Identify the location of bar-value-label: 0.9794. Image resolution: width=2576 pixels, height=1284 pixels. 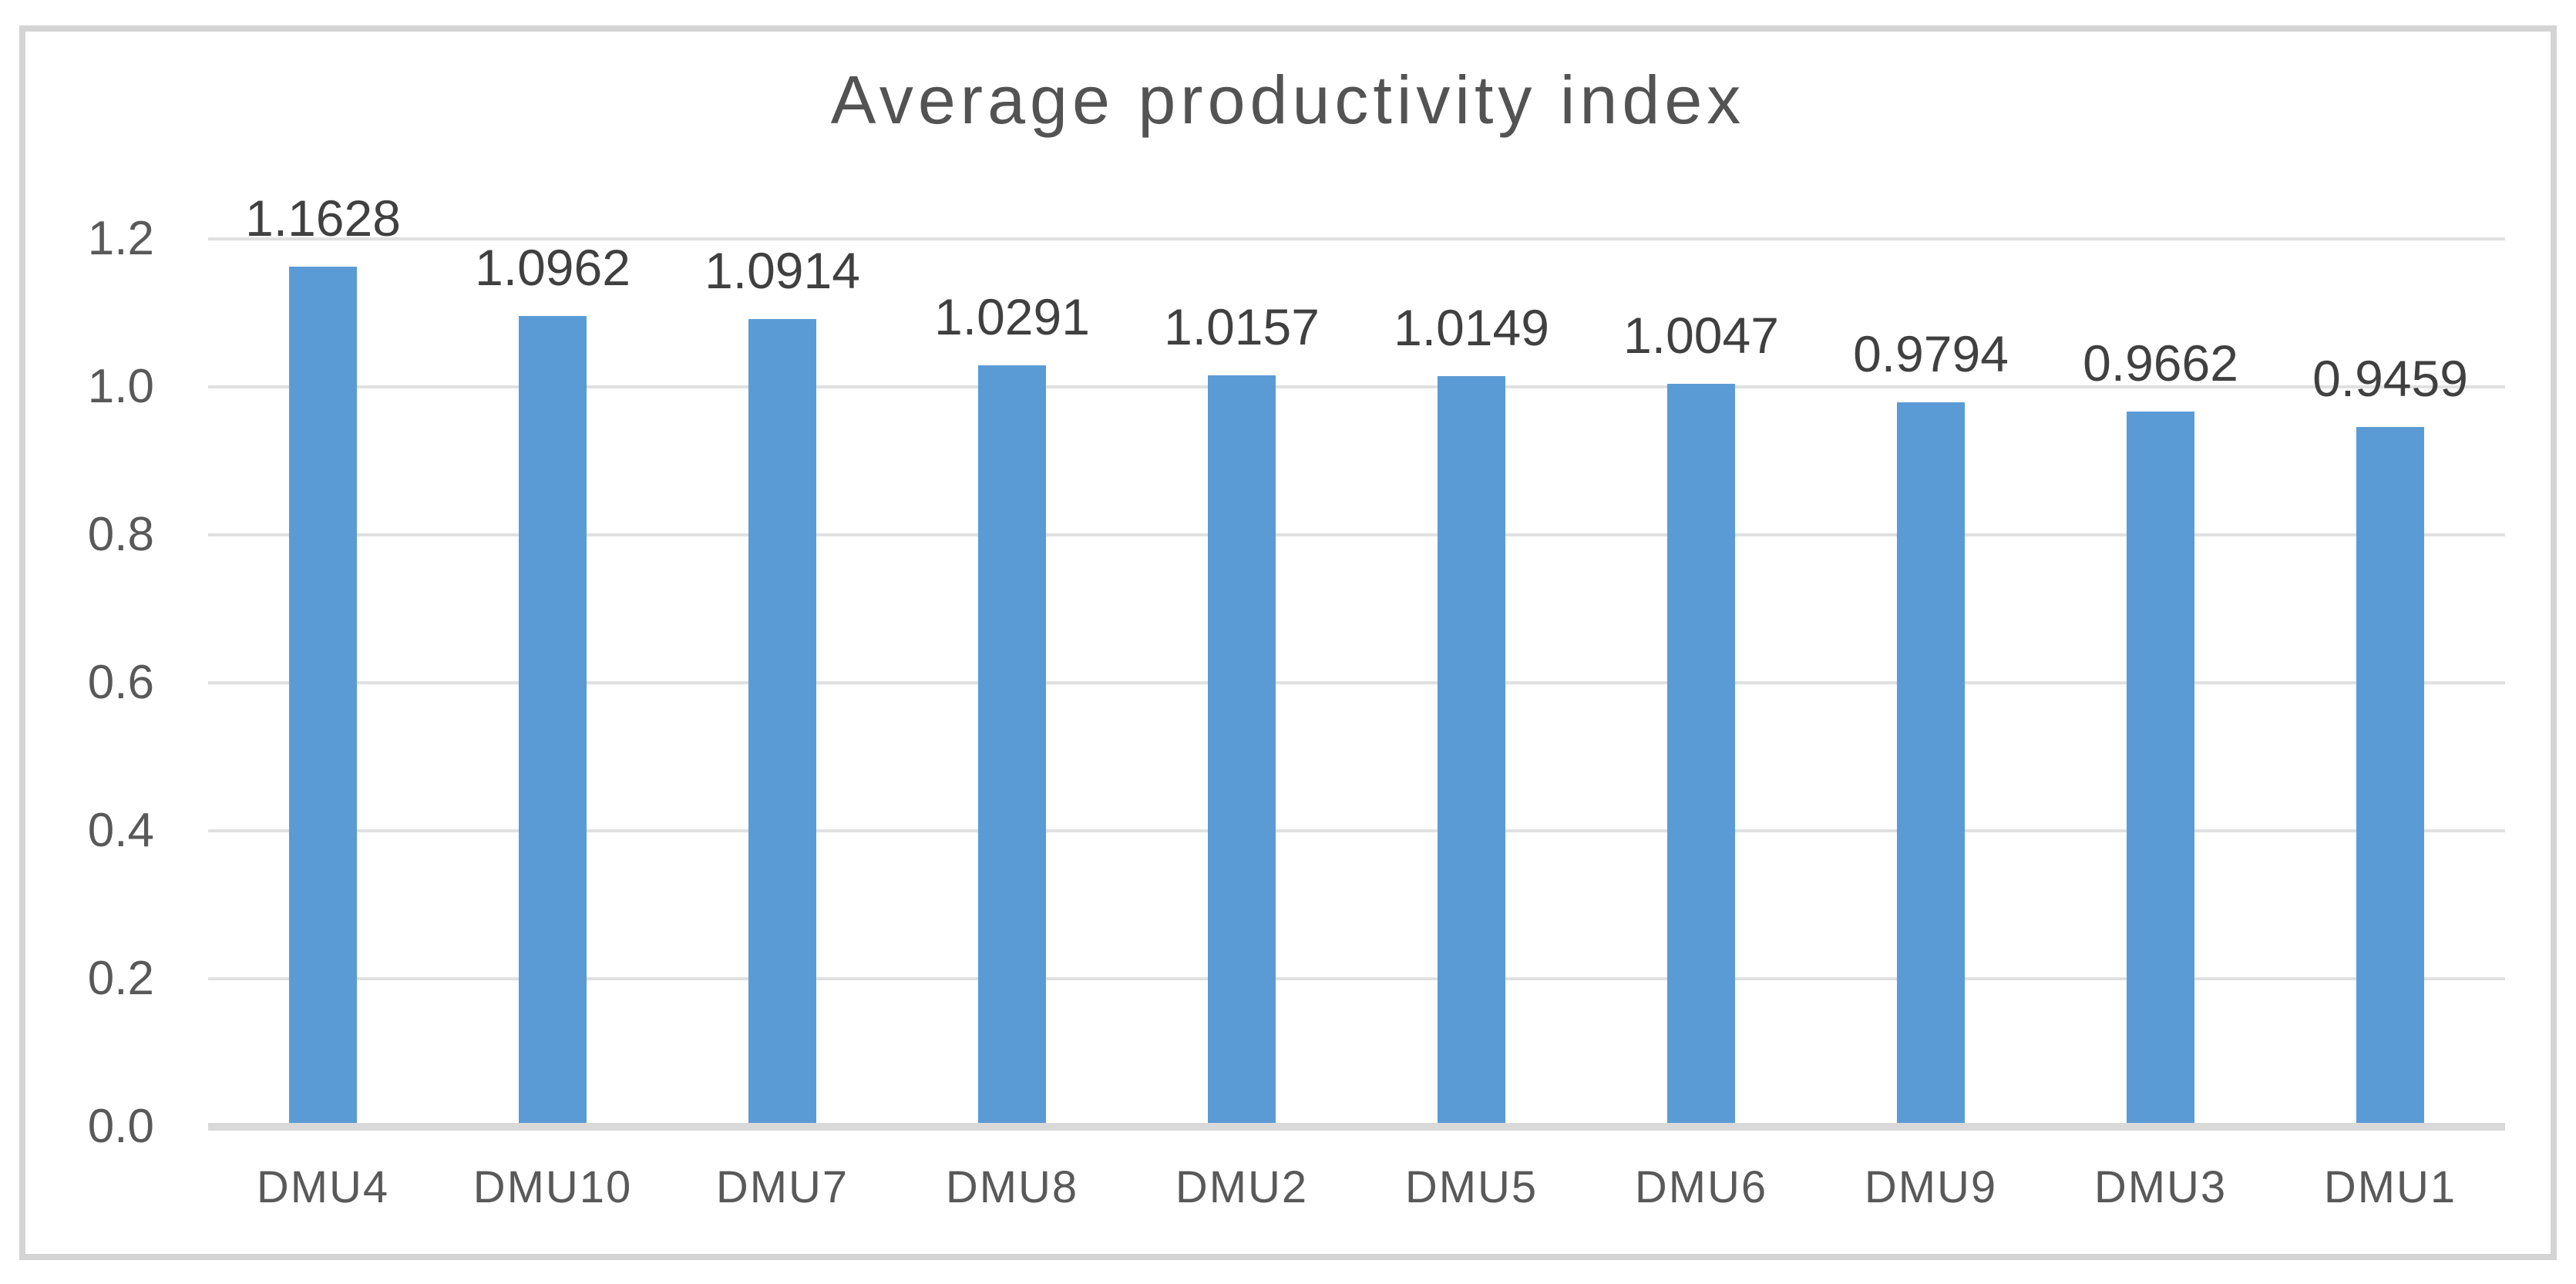
(1931, 353).